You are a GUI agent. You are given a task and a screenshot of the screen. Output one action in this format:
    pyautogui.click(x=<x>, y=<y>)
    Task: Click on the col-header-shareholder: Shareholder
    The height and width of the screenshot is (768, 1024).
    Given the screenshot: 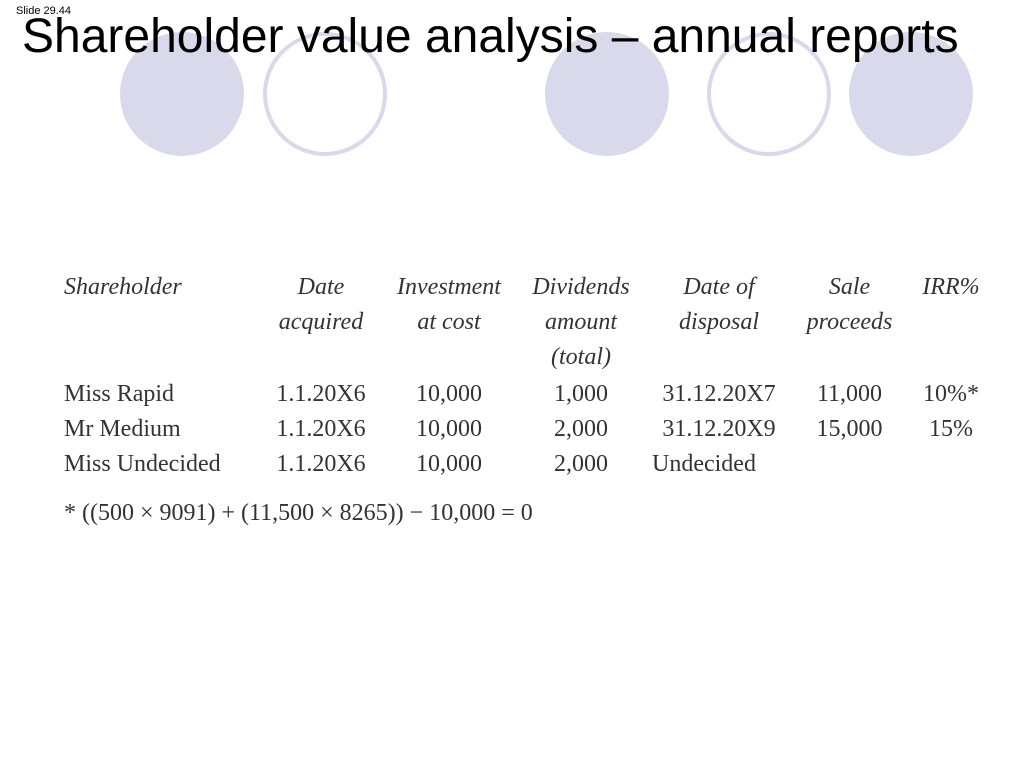 What is the action you would take?
    pyautogui.click(x=123, y=287)
    